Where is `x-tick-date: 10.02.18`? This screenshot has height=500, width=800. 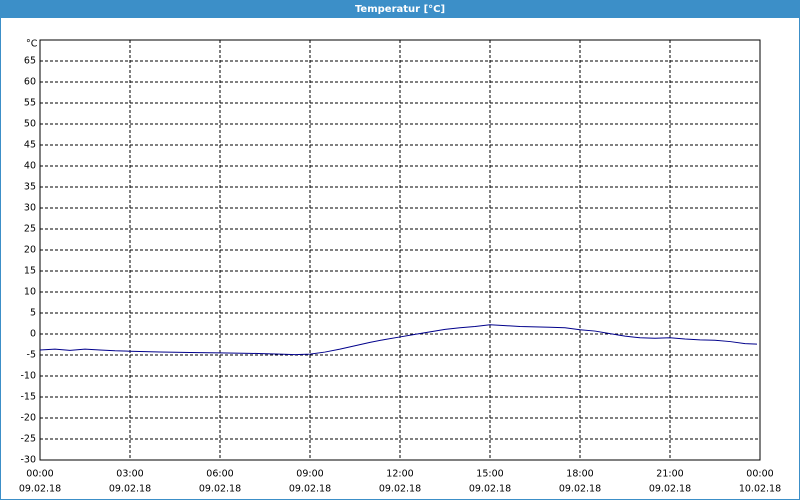 x-tick-date: 10.02.18 is located at coordinates (760, 489).